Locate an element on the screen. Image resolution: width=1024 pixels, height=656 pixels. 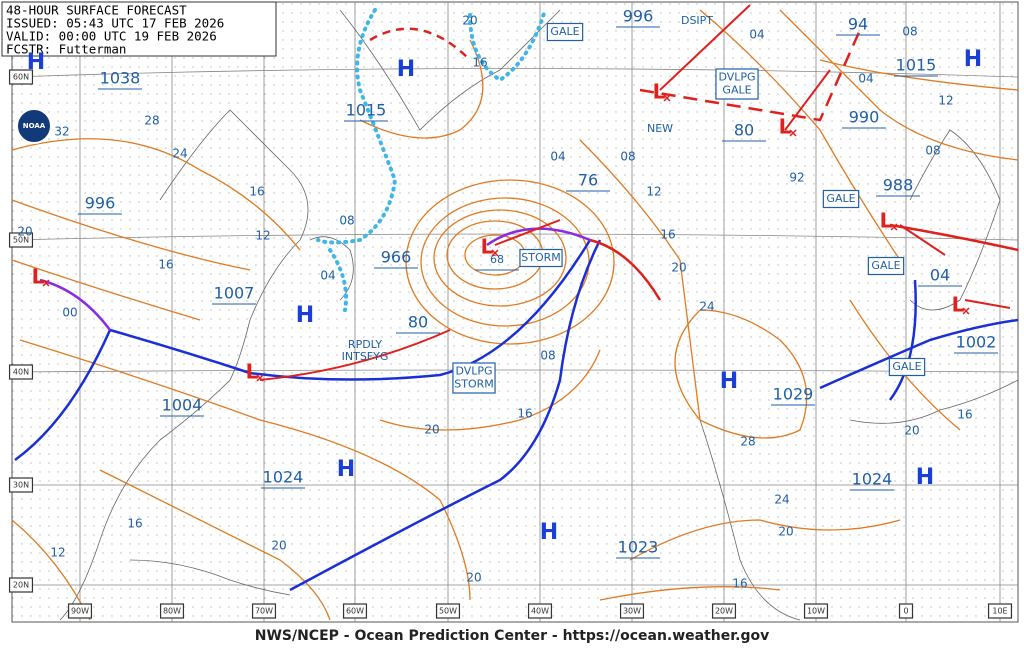
header-forecaster: FCSTR: Futterman is located at coordinates (66, 49).